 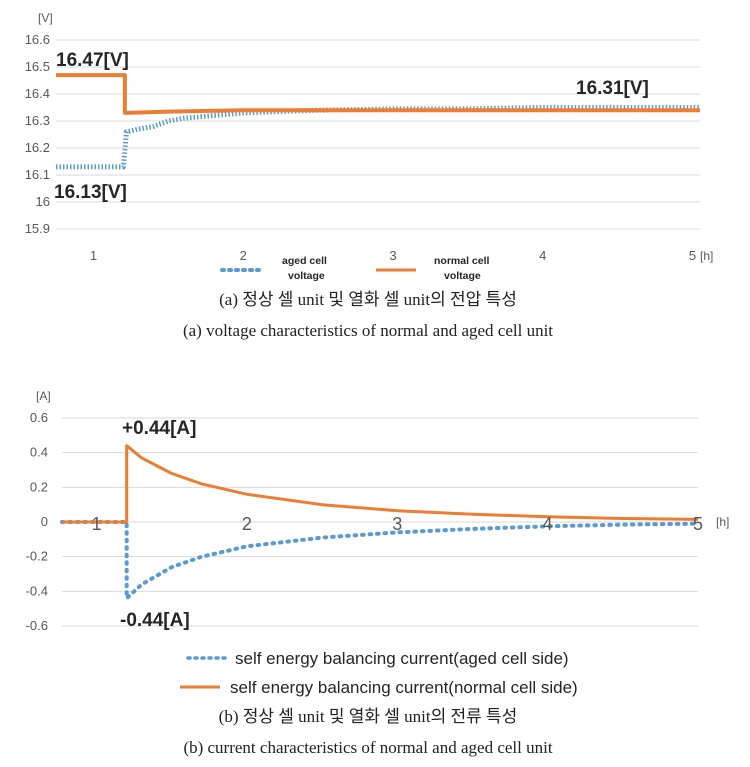 I want to click on final-voltage-label: 16.31[V], so click(x=612, y=88).